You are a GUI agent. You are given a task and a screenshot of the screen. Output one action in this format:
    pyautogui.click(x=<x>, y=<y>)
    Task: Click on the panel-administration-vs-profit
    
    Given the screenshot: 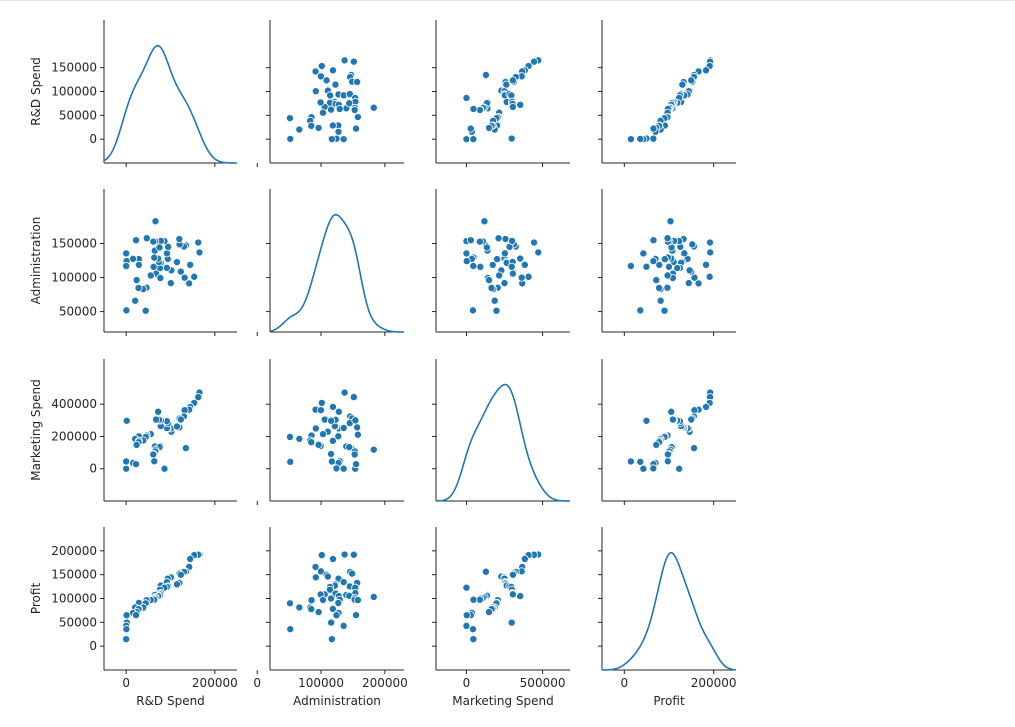 What is the action you would take?
    pyautogui.click(x=667, y=262)
    